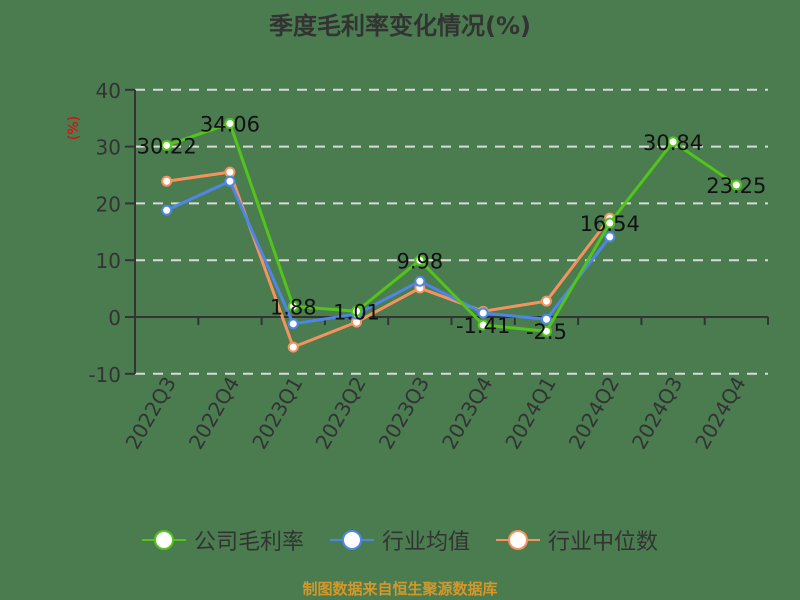 Image resolution: width=800 pixels, height=600 pixels. What do you see at coordinates (467, 413) in the screenshot?
I see `x-tick-label: 2023Q4` at bounding box center [467, 413].